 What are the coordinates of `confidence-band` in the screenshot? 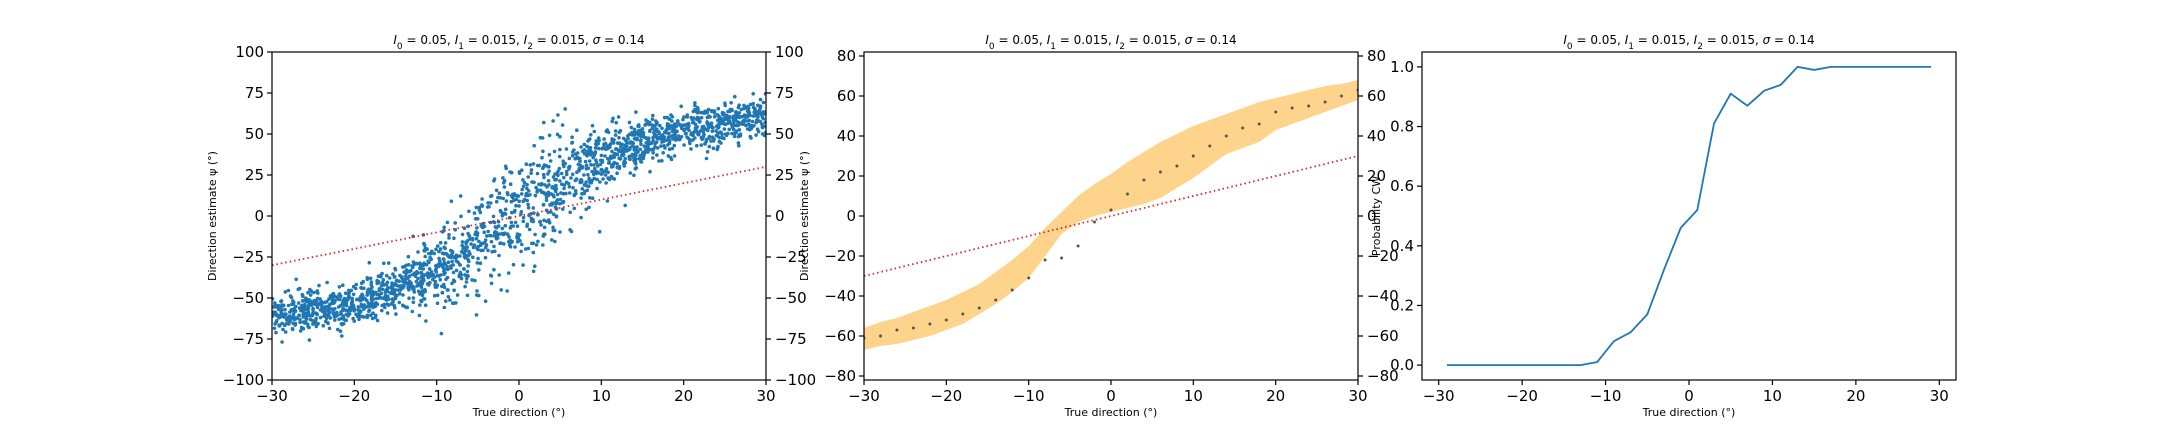 It's located at (1111, 215).